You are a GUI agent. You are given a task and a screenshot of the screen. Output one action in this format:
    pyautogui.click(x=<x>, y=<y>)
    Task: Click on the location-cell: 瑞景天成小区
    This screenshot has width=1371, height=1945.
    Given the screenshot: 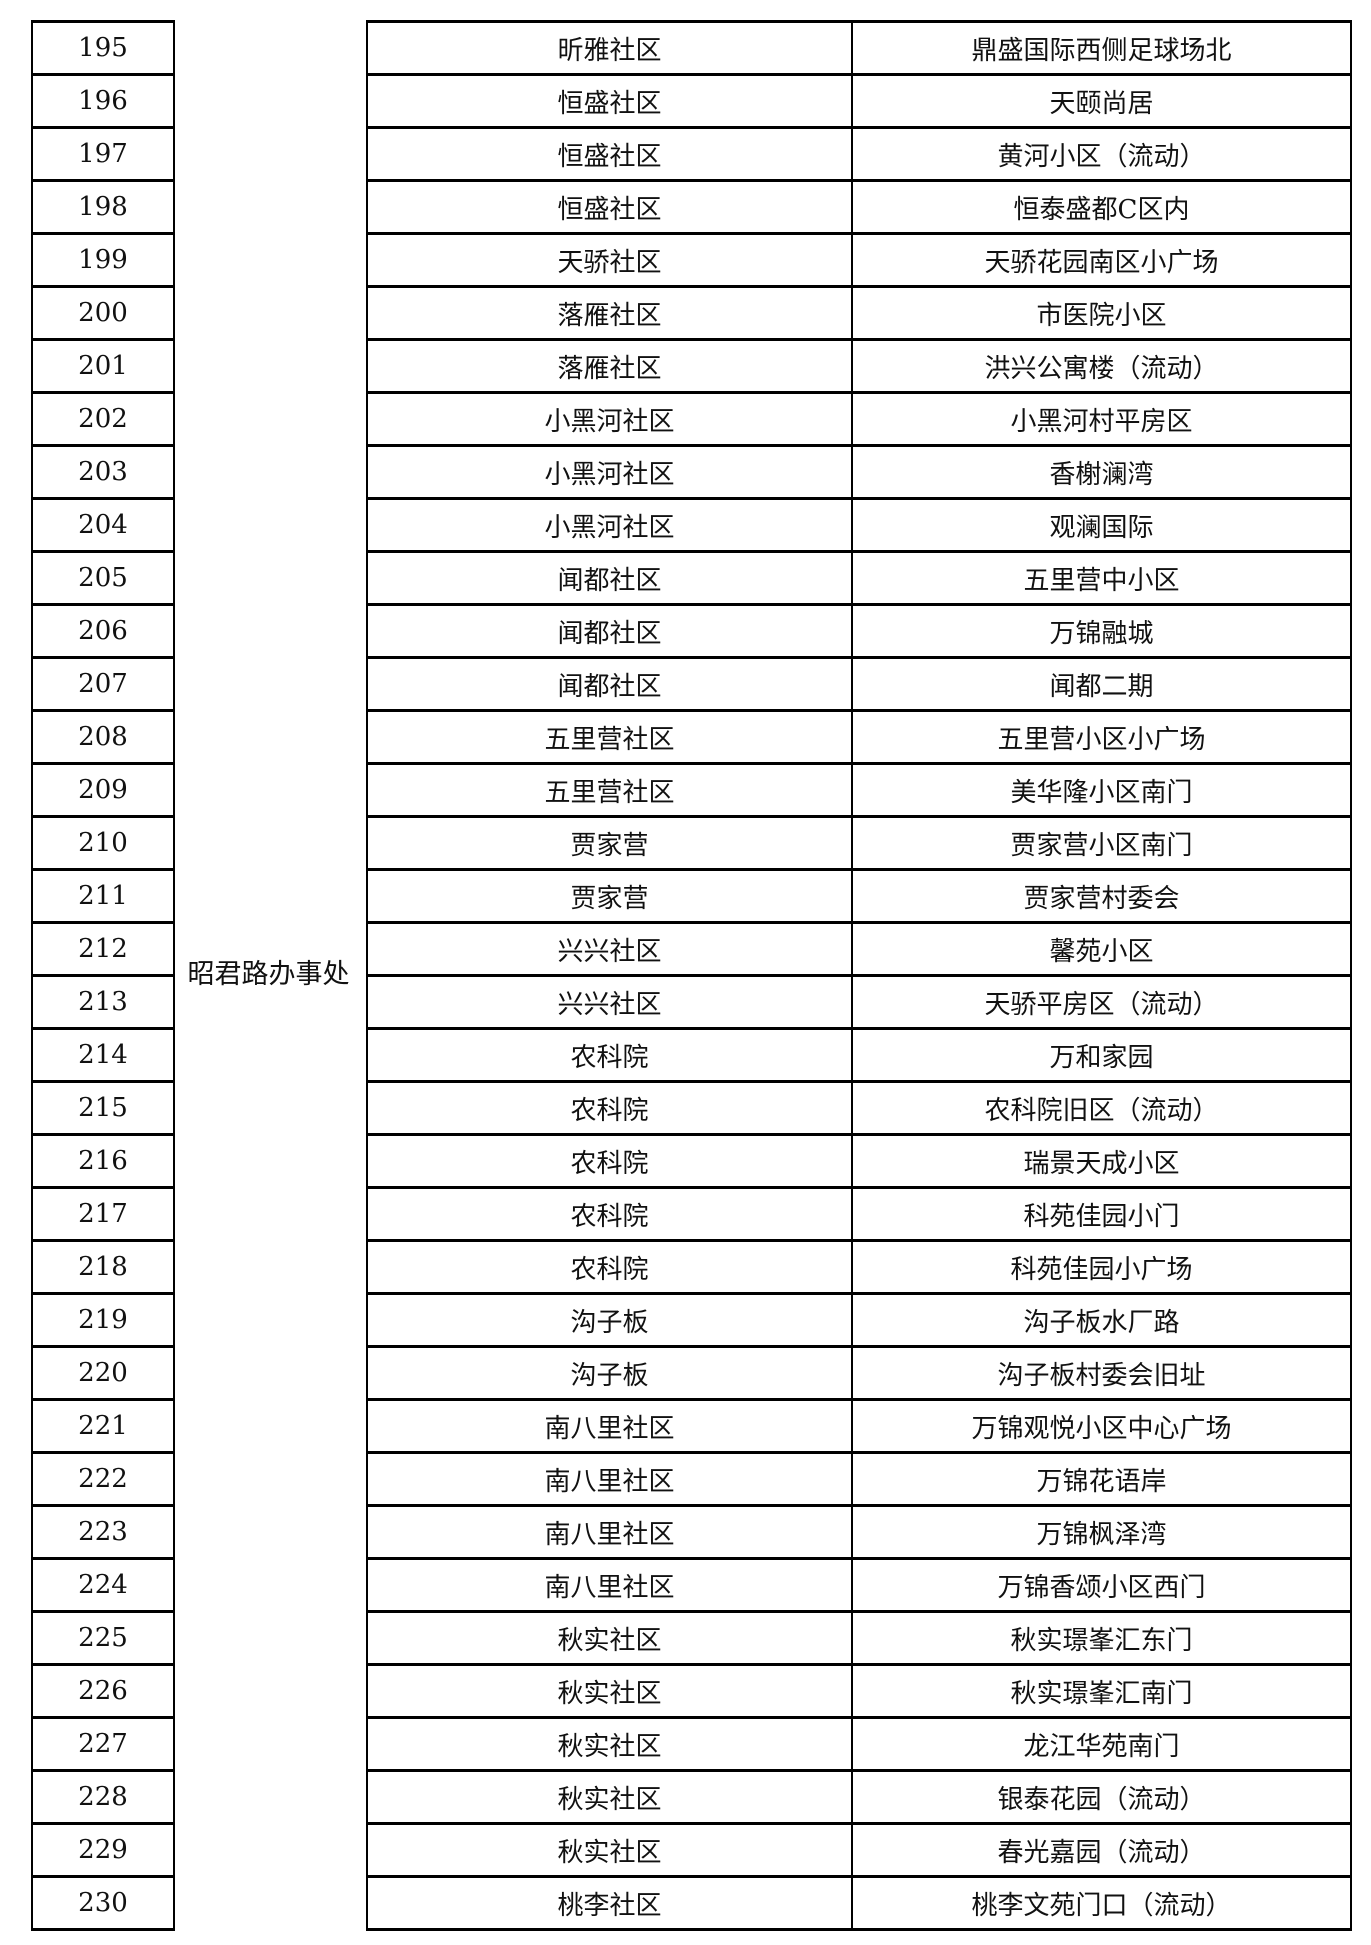 What is the action you would take?
    pyautogui.click(x=1101, y=1163)
    